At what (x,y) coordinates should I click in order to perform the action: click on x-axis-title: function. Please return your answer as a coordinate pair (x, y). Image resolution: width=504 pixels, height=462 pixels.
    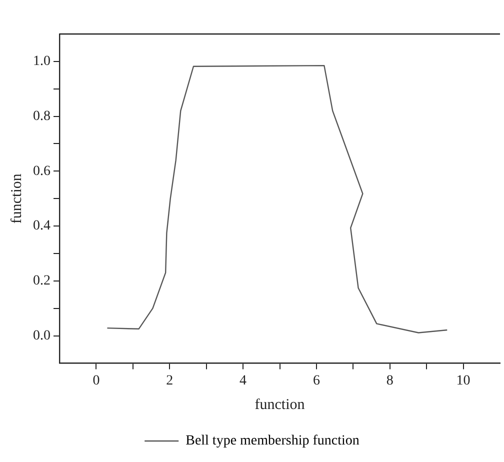
    Looking at the image, I should click on (280, 404).